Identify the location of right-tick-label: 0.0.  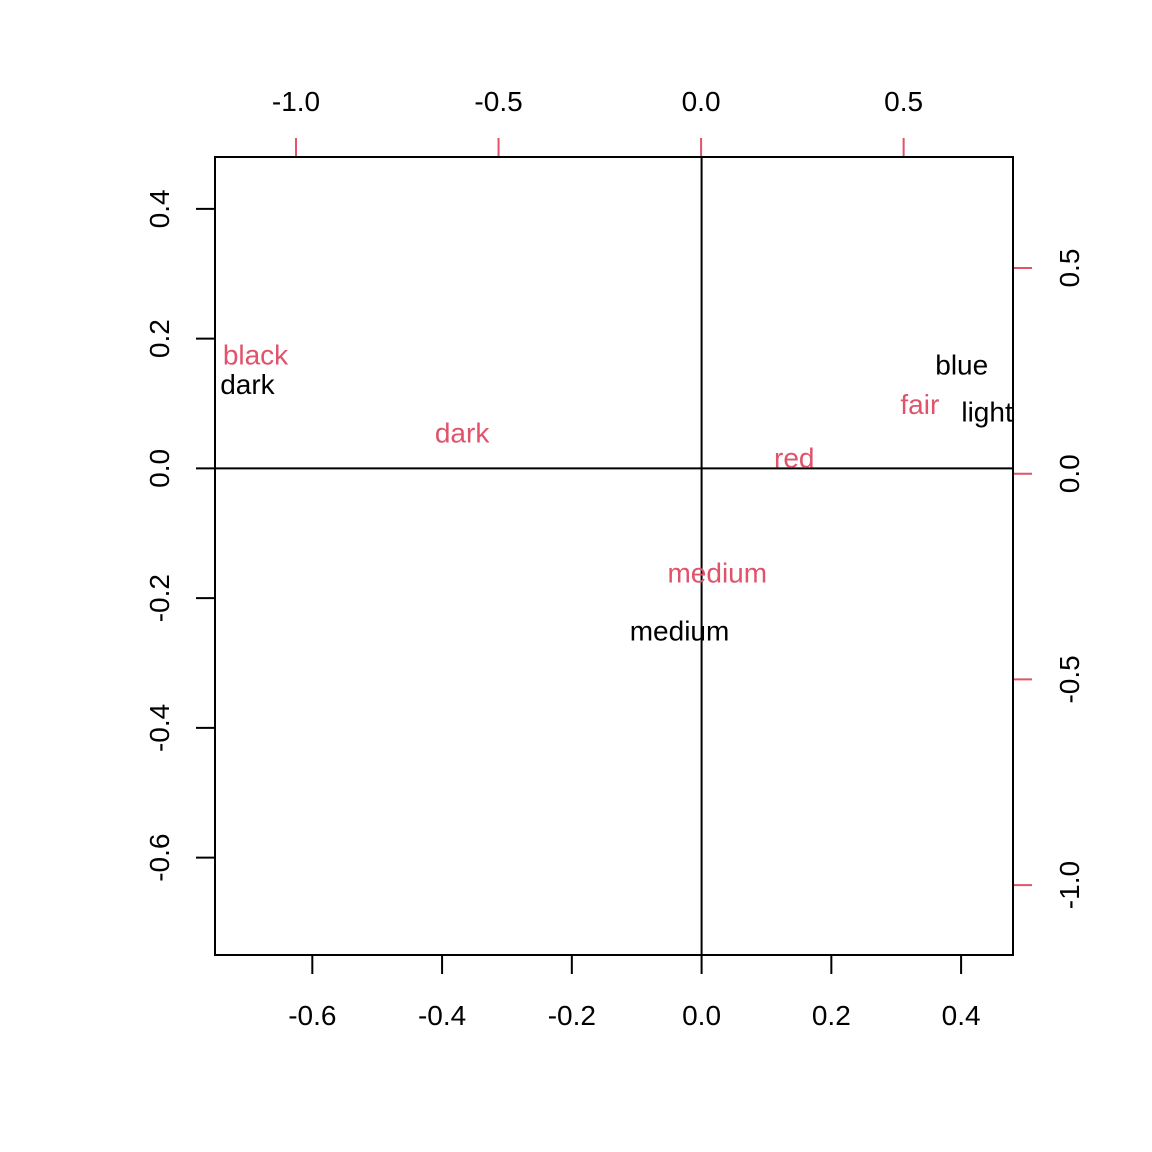
(1069, 473).